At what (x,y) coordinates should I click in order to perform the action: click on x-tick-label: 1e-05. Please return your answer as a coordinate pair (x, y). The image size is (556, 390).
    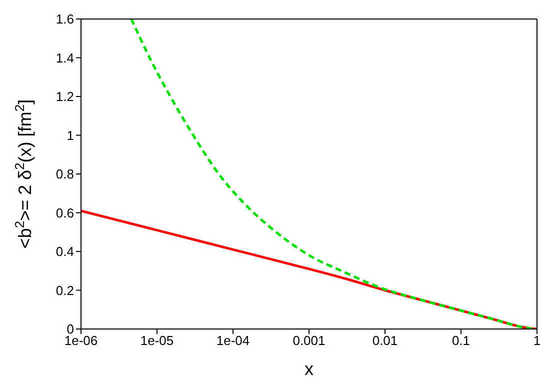
    Looking at the image, I should click on (157, 340).